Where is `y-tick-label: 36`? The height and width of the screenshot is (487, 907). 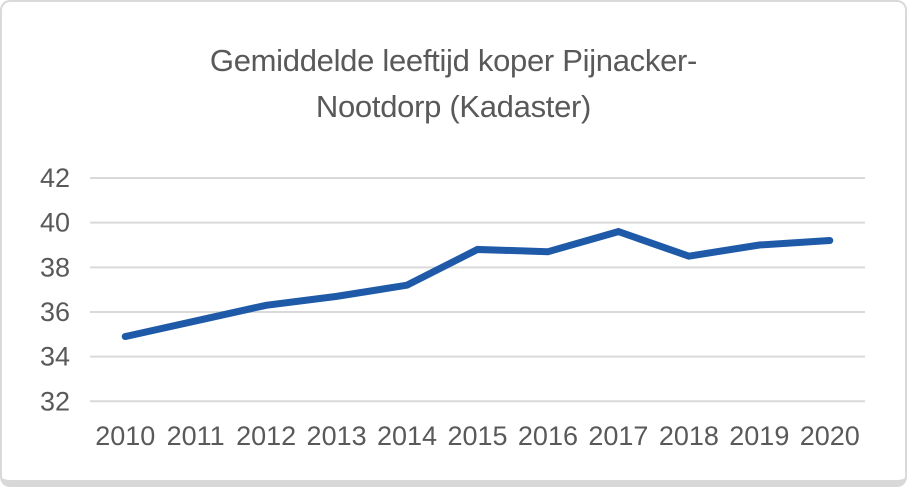 y-tick-label: 36 is located at coordinates (55, 312).